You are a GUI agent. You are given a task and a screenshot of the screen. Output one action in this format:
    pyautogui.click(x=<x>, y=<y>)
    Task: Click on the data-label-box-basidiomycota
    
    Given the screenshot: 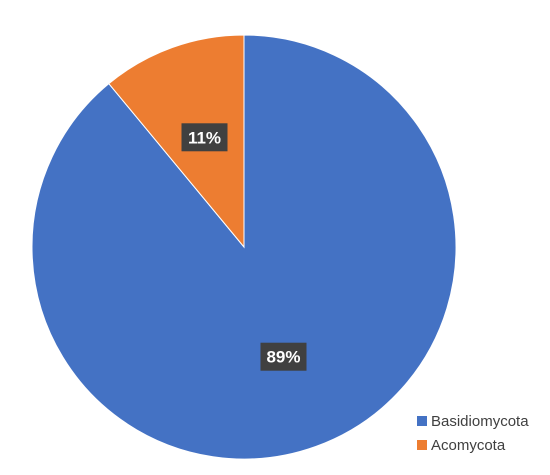 What is the action you would take?
    pyautogui.click(x=283, y=356)
    